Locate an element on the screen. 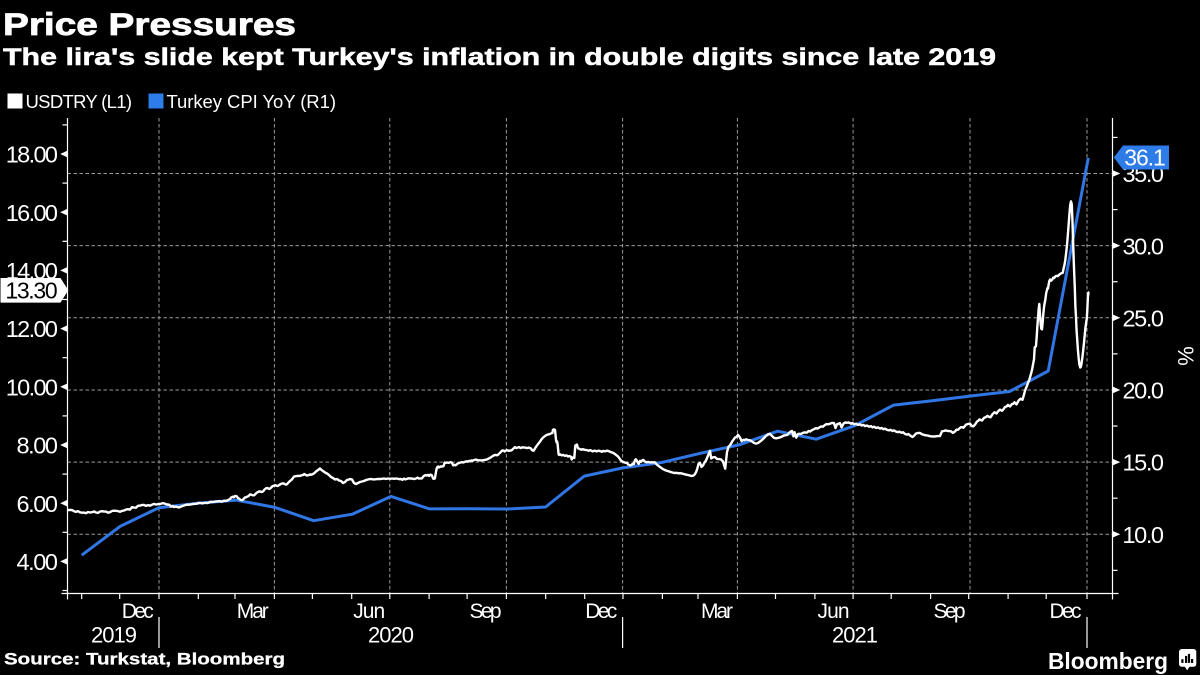 Image resolution: width=1200 pixels, height=675 pixels. svg-text: Bloomberg is located at coordinates (1108, 661).